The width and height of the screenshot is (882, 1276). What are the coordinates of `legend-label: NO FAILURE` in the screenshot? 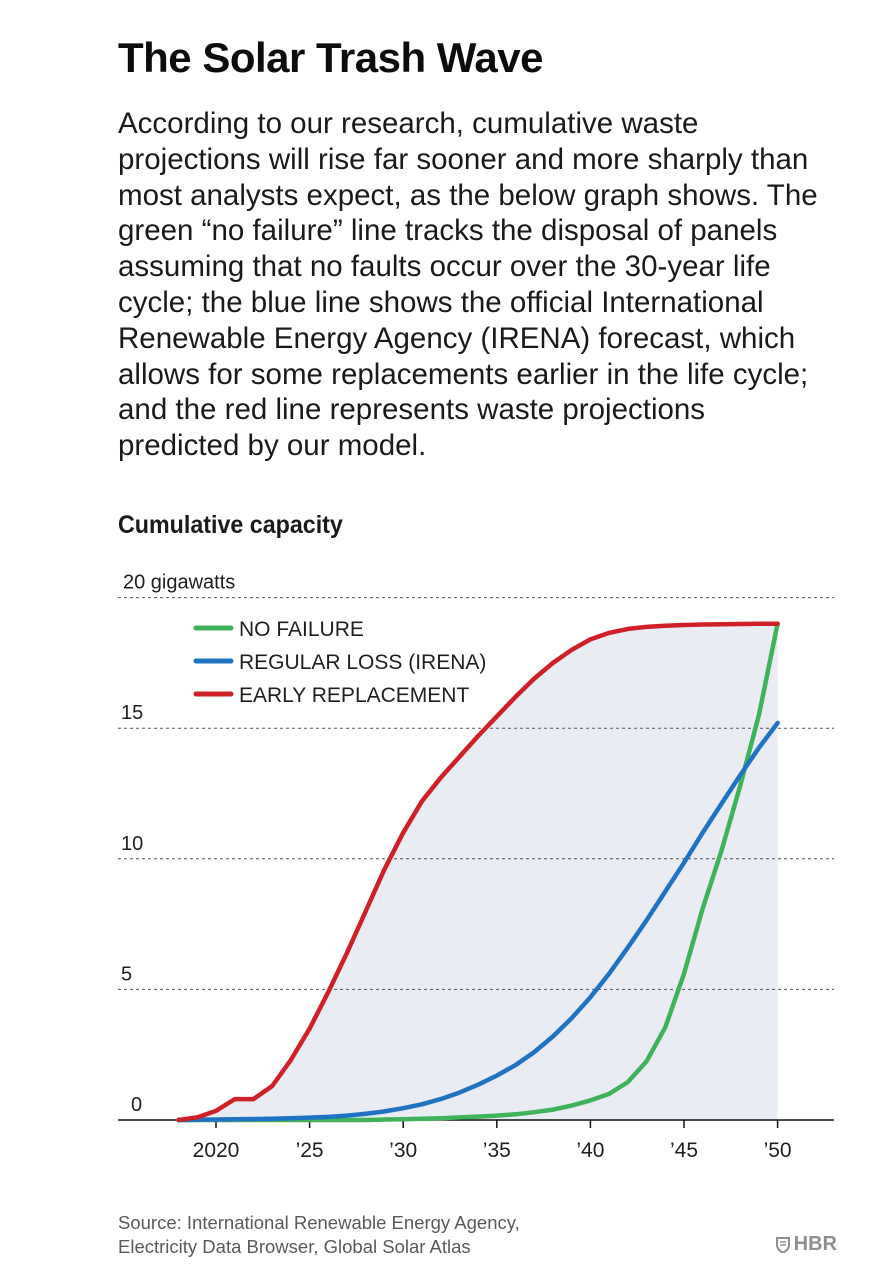 It's located at (301, 629).